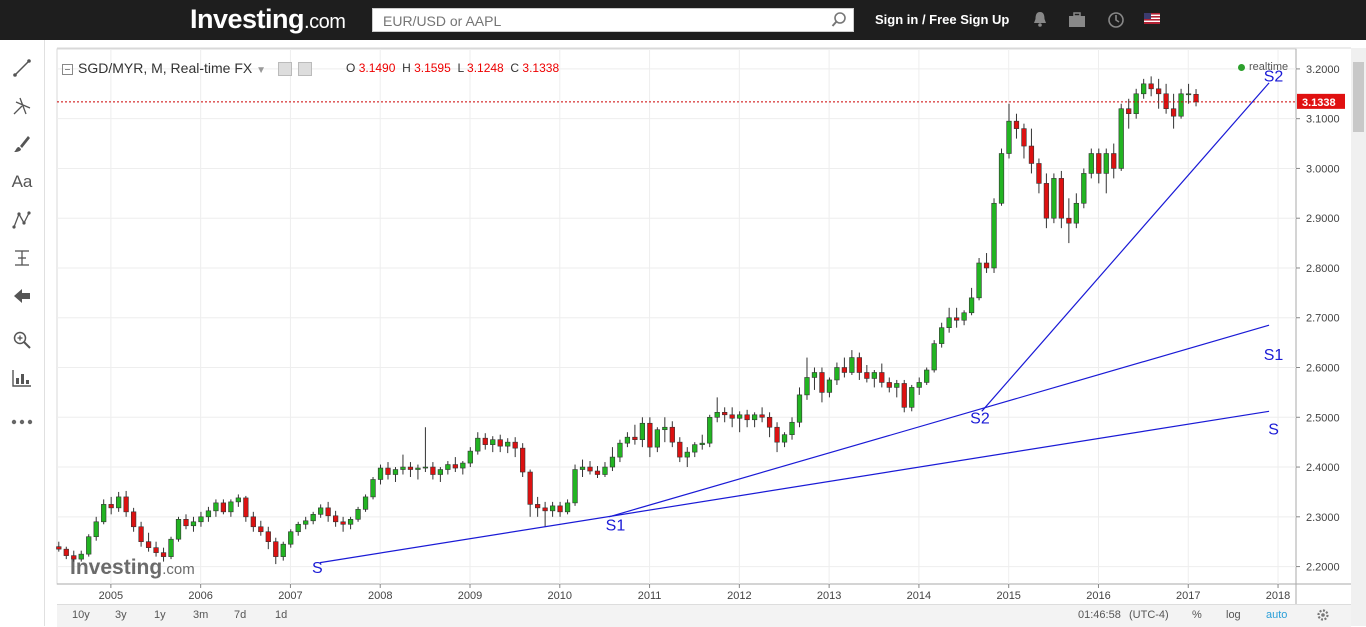 Image resolution: width=1366 pixels, height=627 pixels. What do you see at coordinates (261, 70) in the screenshot?
I see `chevron-down-icon: ▼` at bounding box center [261, 70].